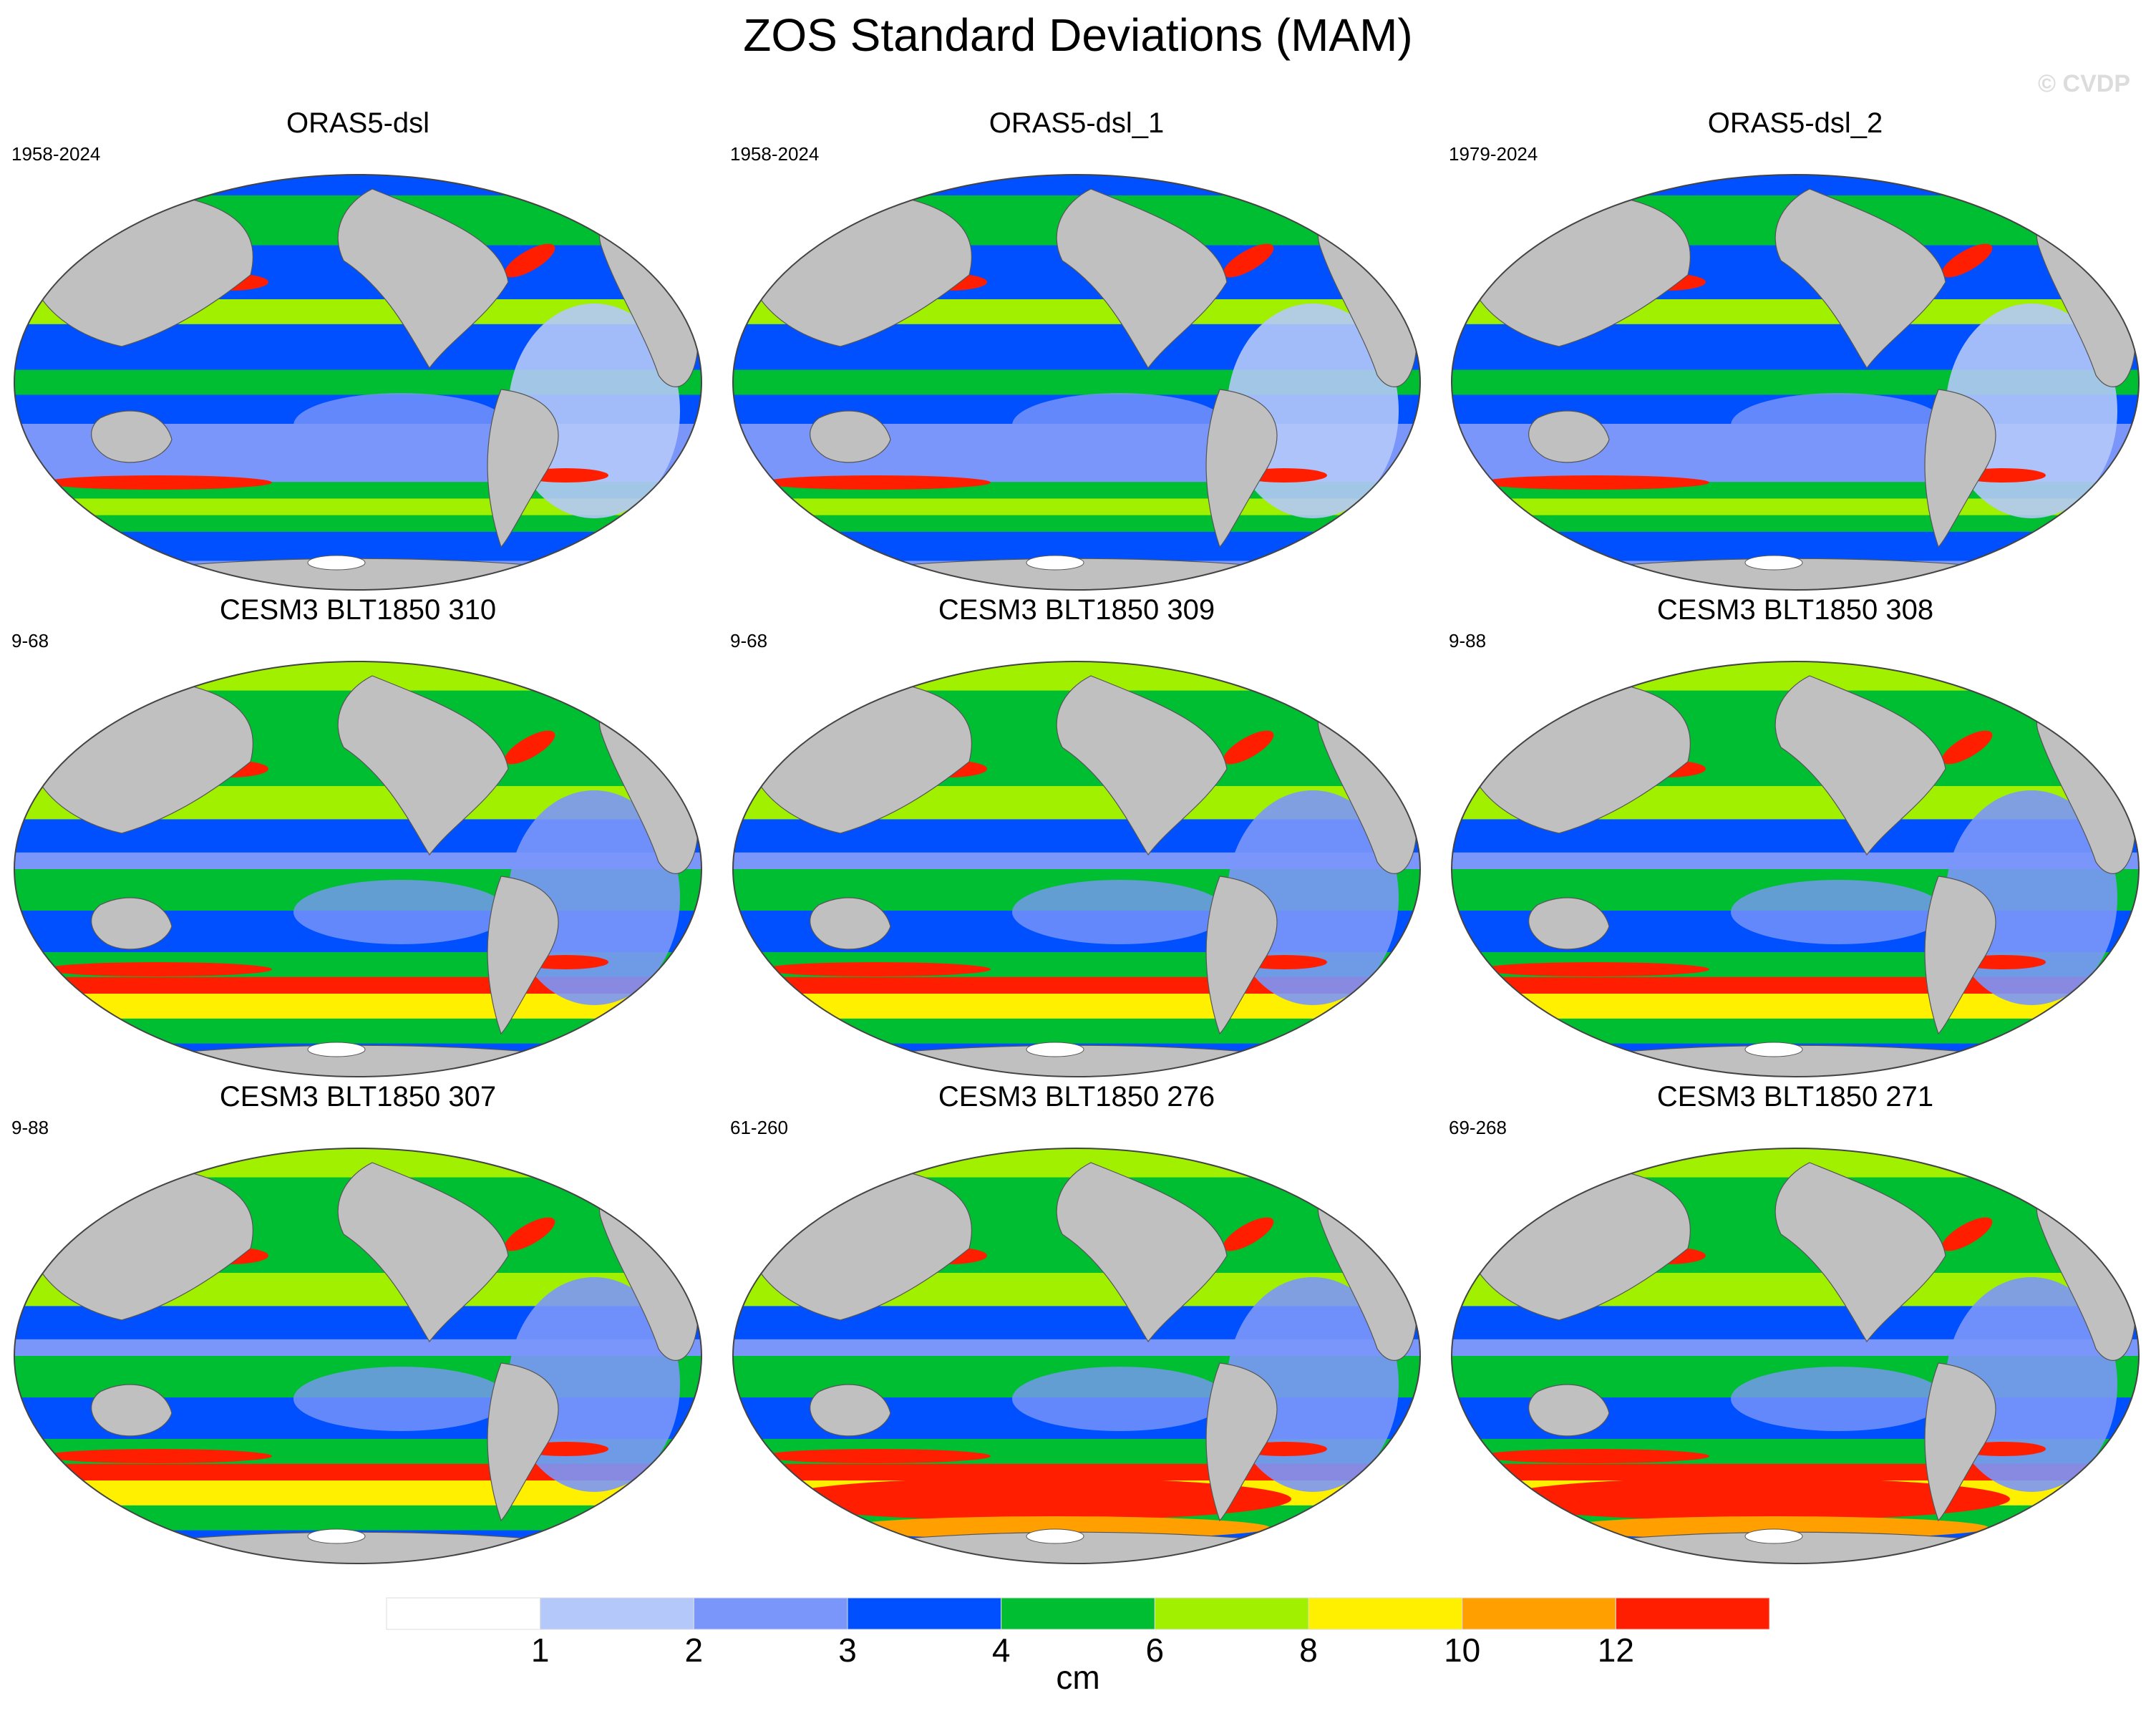  I want to click on colorbar-tick-label: 10, so click(1462, 1650).